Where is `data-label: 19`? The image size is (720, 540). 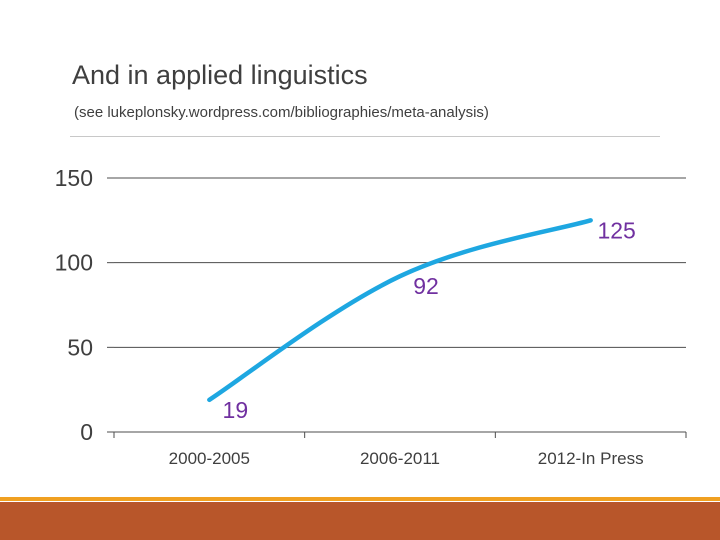
data-label: 19 is located at coordinates (236, 410).